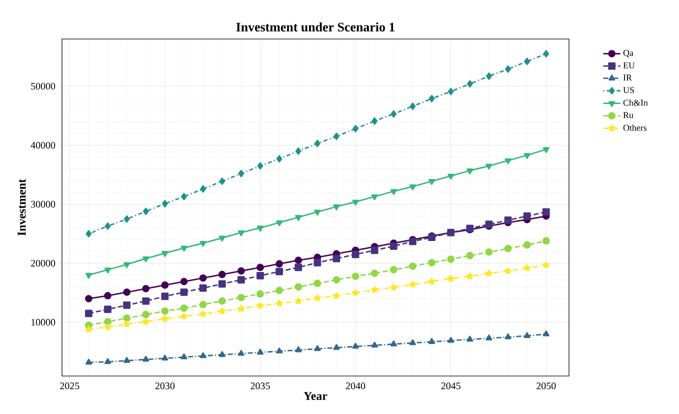 This screenshot has width=679, height=414. What do you see at coordinates (22, 207) in the screenshot?
I see `y-axis-title: Investment` at bounding box center [22, 207].